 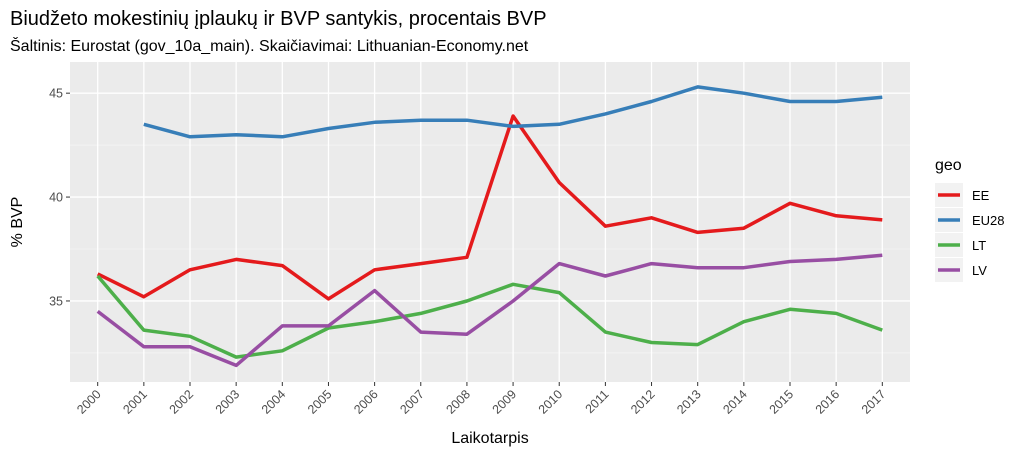 What do you see at coordinates (981, 195) in the screenshot?
I see `legend-label-ee: EE` at bounding box center [981, 195].